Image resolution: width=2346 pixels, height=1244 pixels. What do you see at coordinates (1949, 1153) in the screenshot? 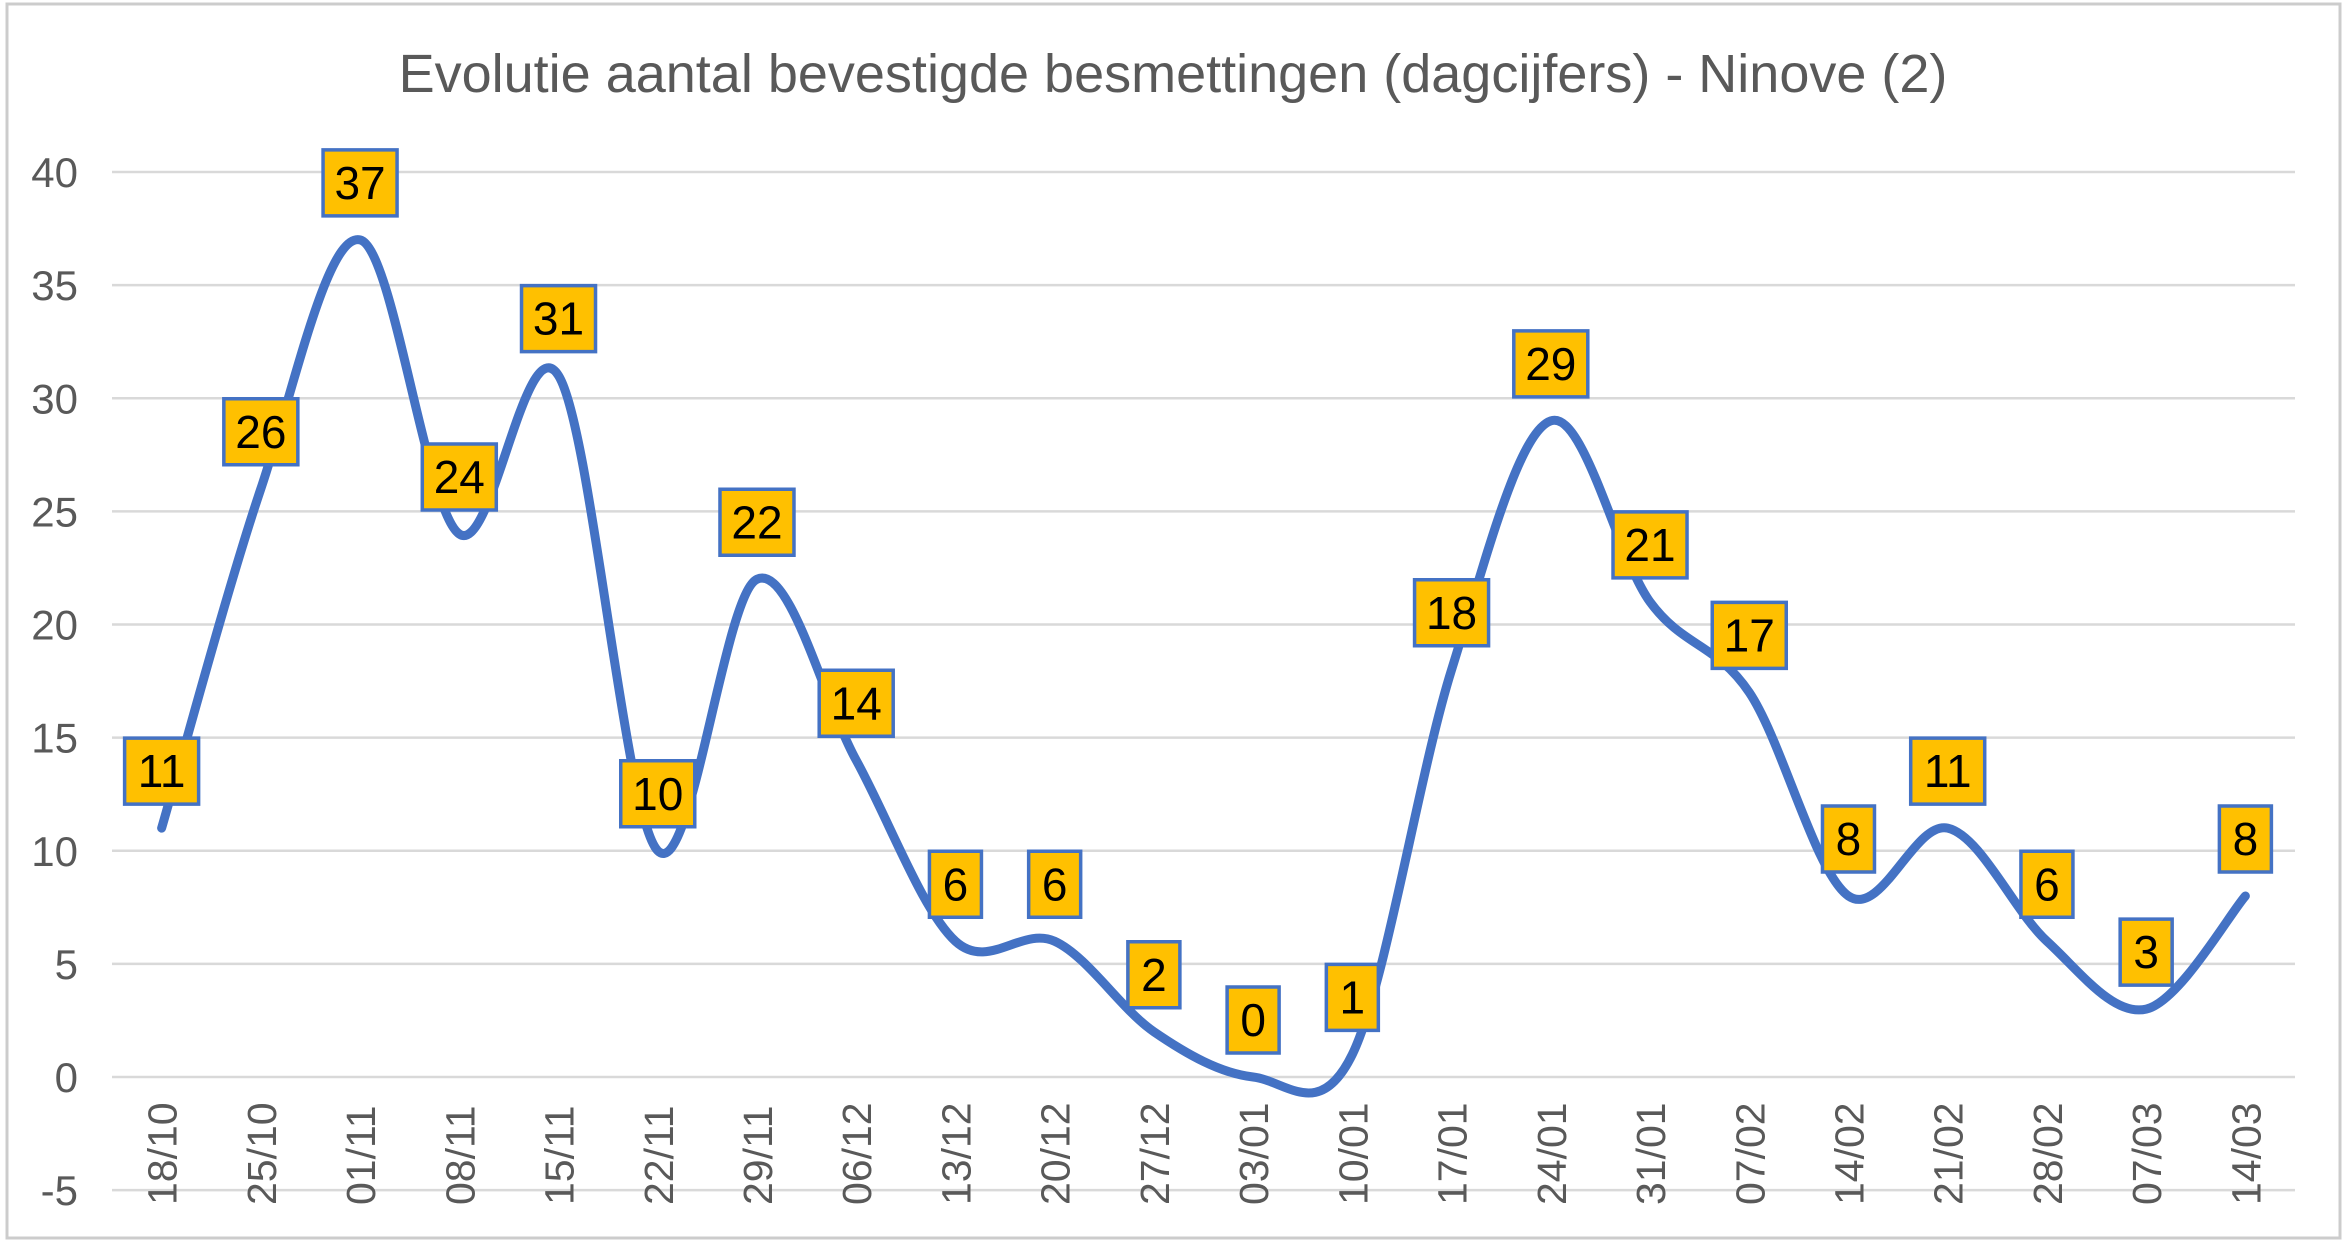
I see `x-axis-tick-label: 21/02` at bounding box center [1949, 1153].